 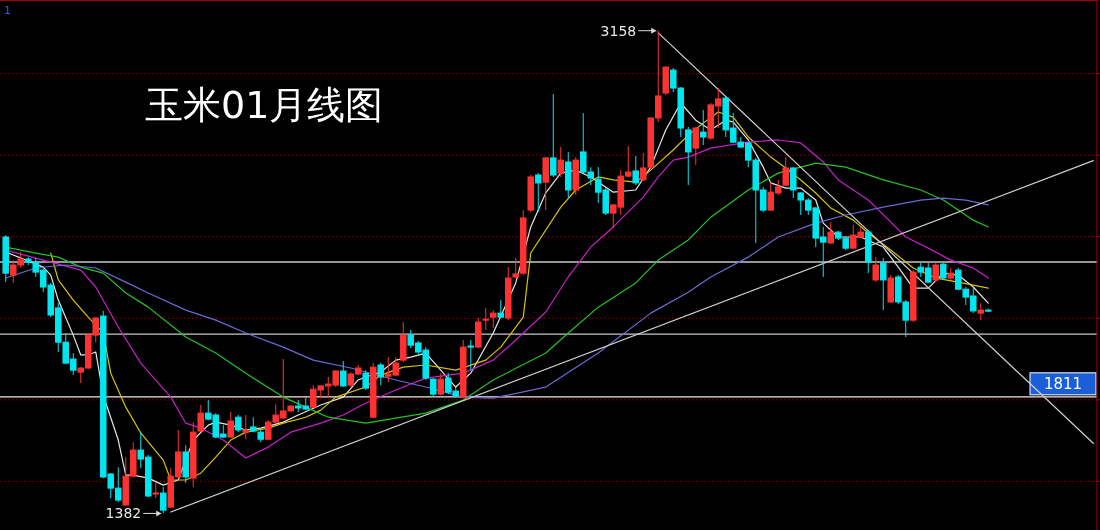 I want to click on ref-line-label: 1811, so click(x=1063, y=383).